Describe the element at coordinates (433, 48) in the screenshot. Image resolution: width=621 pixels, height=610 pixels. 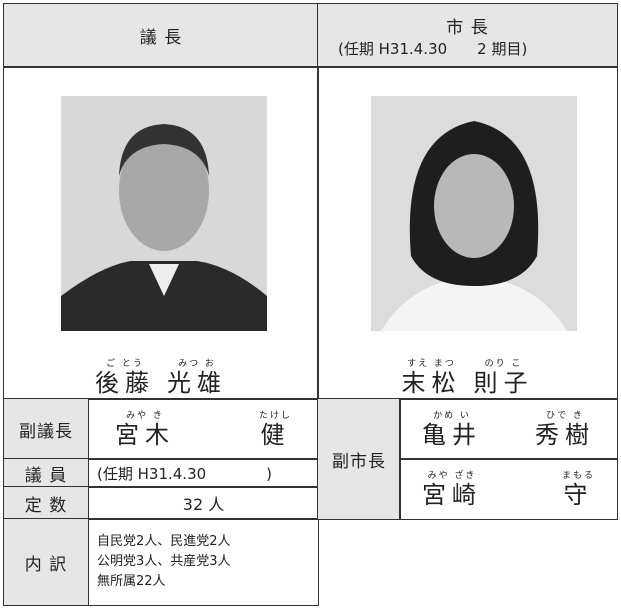
I see `header-right-term: (任期 H31.4.30 2 期目)` at that location.